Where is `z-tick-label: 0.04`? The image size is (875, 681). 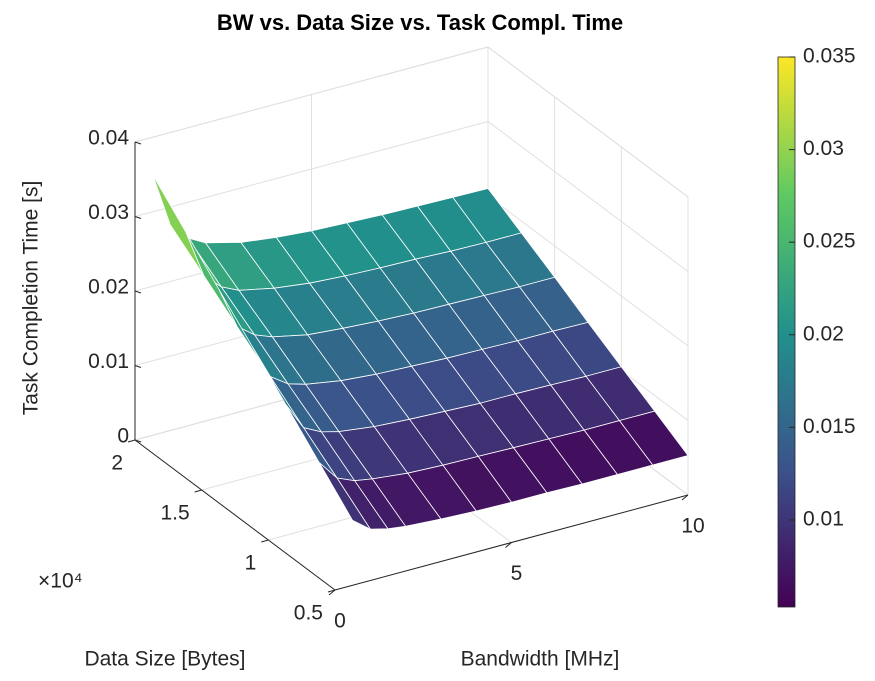
z-tick-label: 0.04 is located at coordinates (108, 138).